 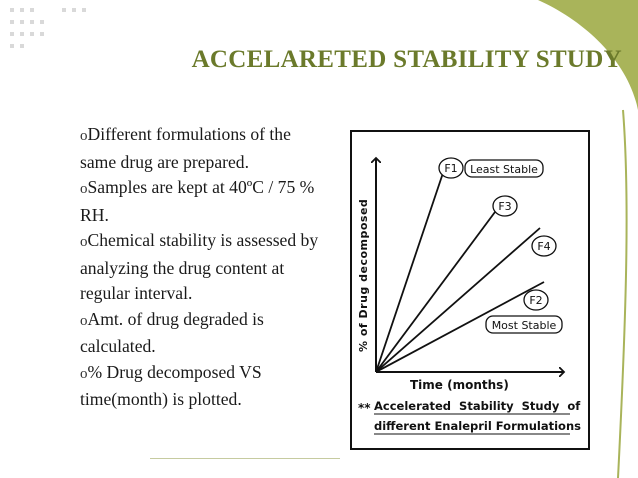 I want to click on least-stable-box, so click(x=504, y=168).